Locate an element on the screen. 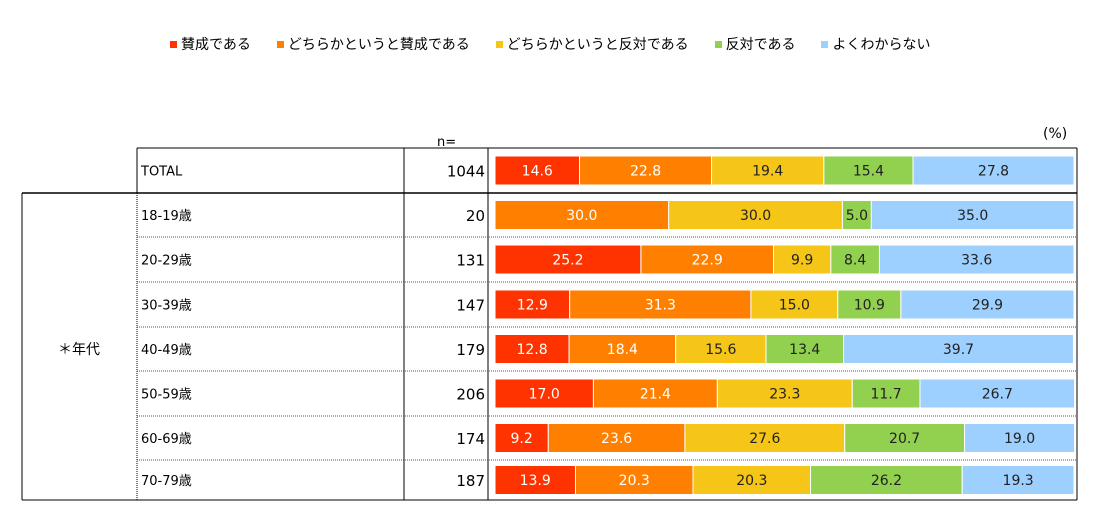 The height and width of the screenshot is (510, 1108). data-label: 9.2 is located at coordinates (522, 439).